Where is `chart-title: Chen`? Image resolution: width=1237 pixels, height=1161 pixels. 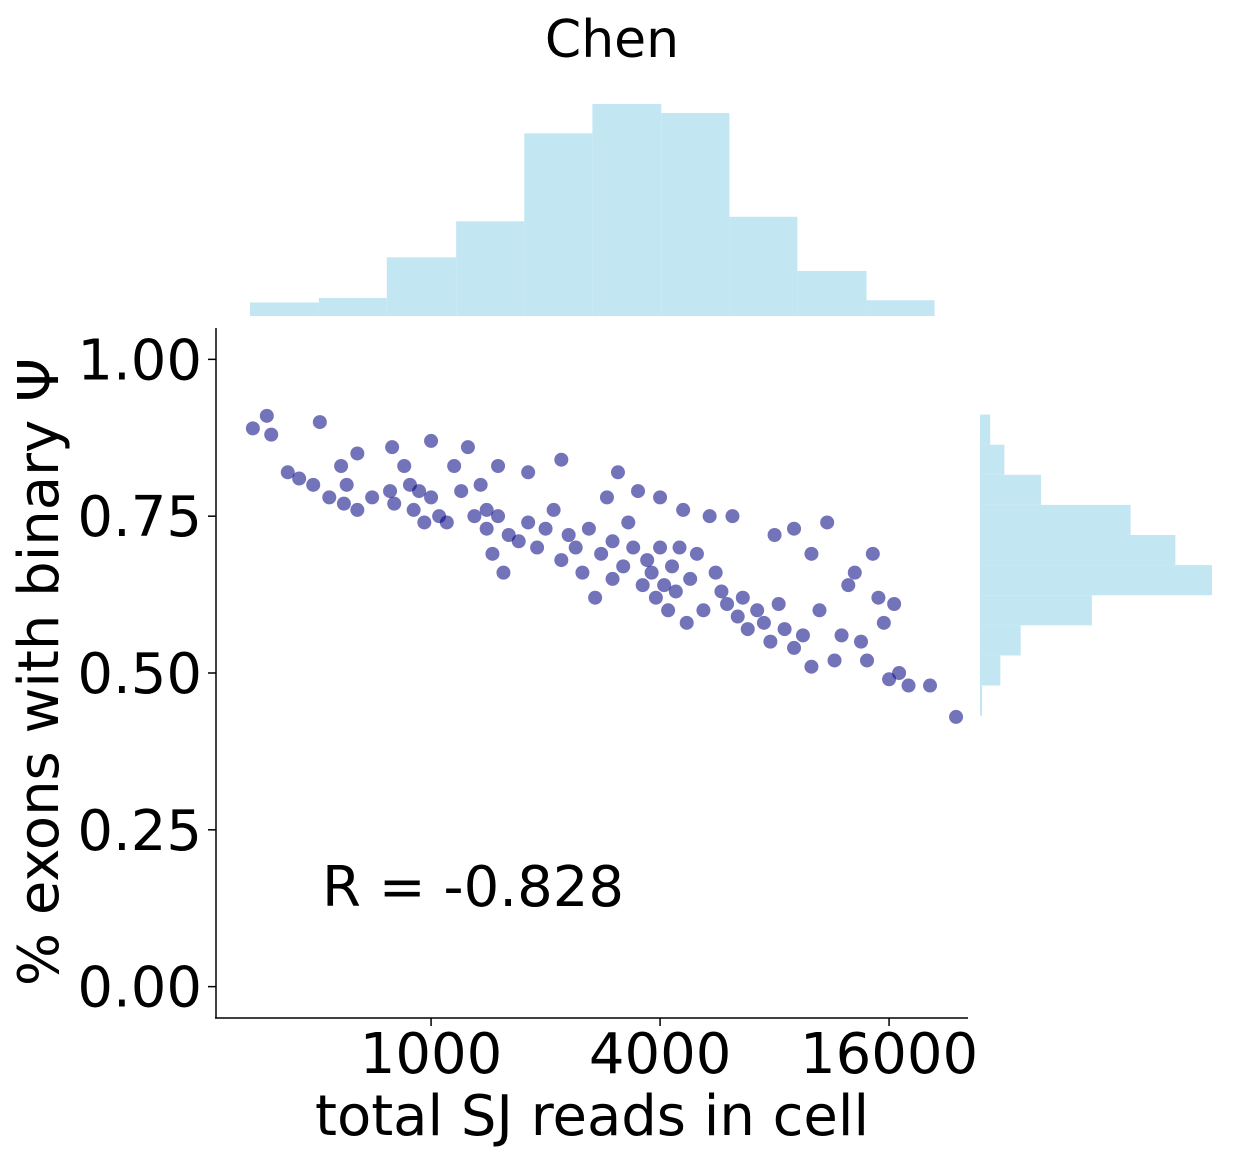
chart-title: Chen is located at coordinates (612, 40).